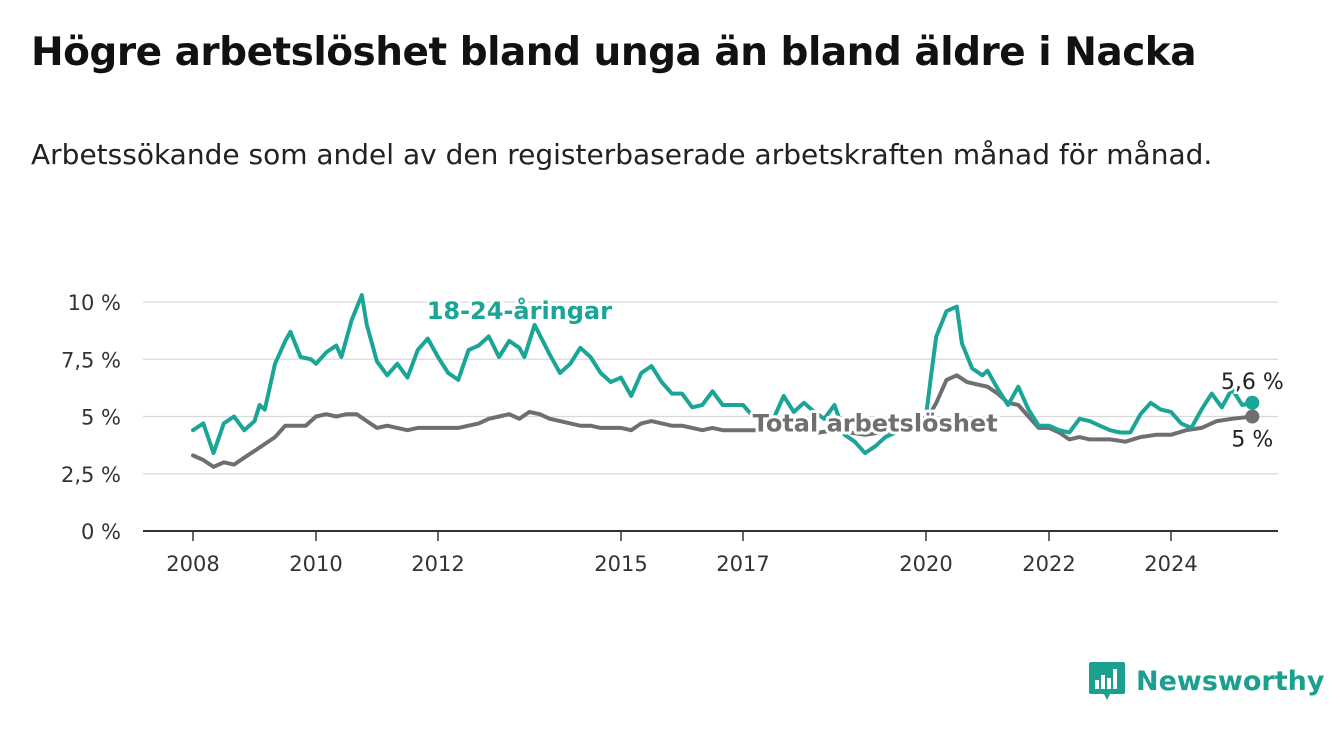 The image size is (1340, 734). I want to click on series-label-total: Total arbetslöshet, so click(875, 423).